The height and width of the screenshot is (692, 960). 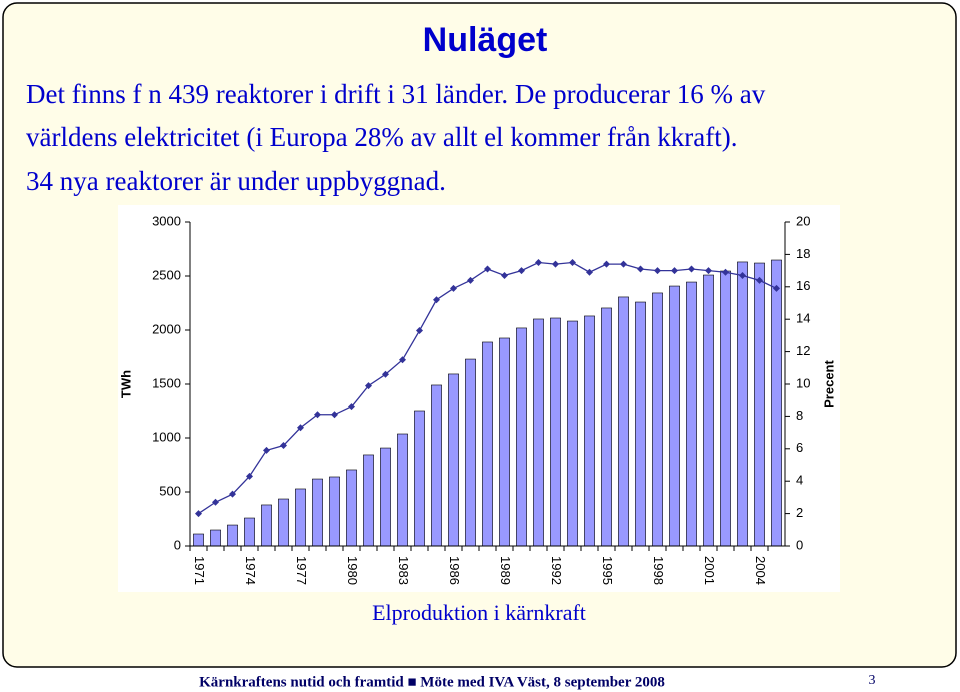 I want to click on y2-tick-label: 20, so click(x=803, y=220).